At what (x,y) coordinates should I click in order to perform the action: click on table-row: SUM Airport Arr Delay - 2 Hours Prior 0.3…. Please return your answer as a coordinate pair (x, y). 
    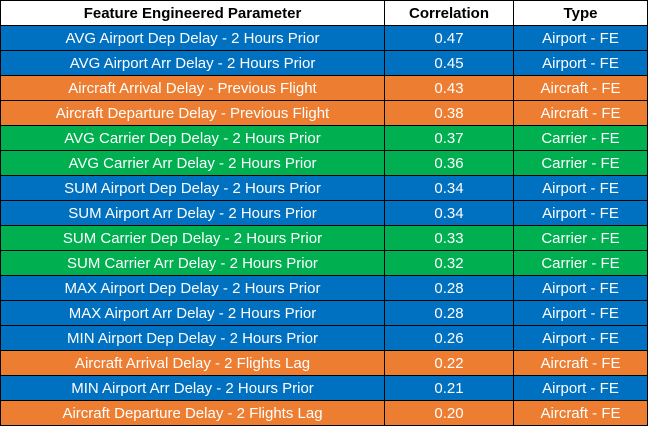
    Looking at the image, I should click on (324, 213).